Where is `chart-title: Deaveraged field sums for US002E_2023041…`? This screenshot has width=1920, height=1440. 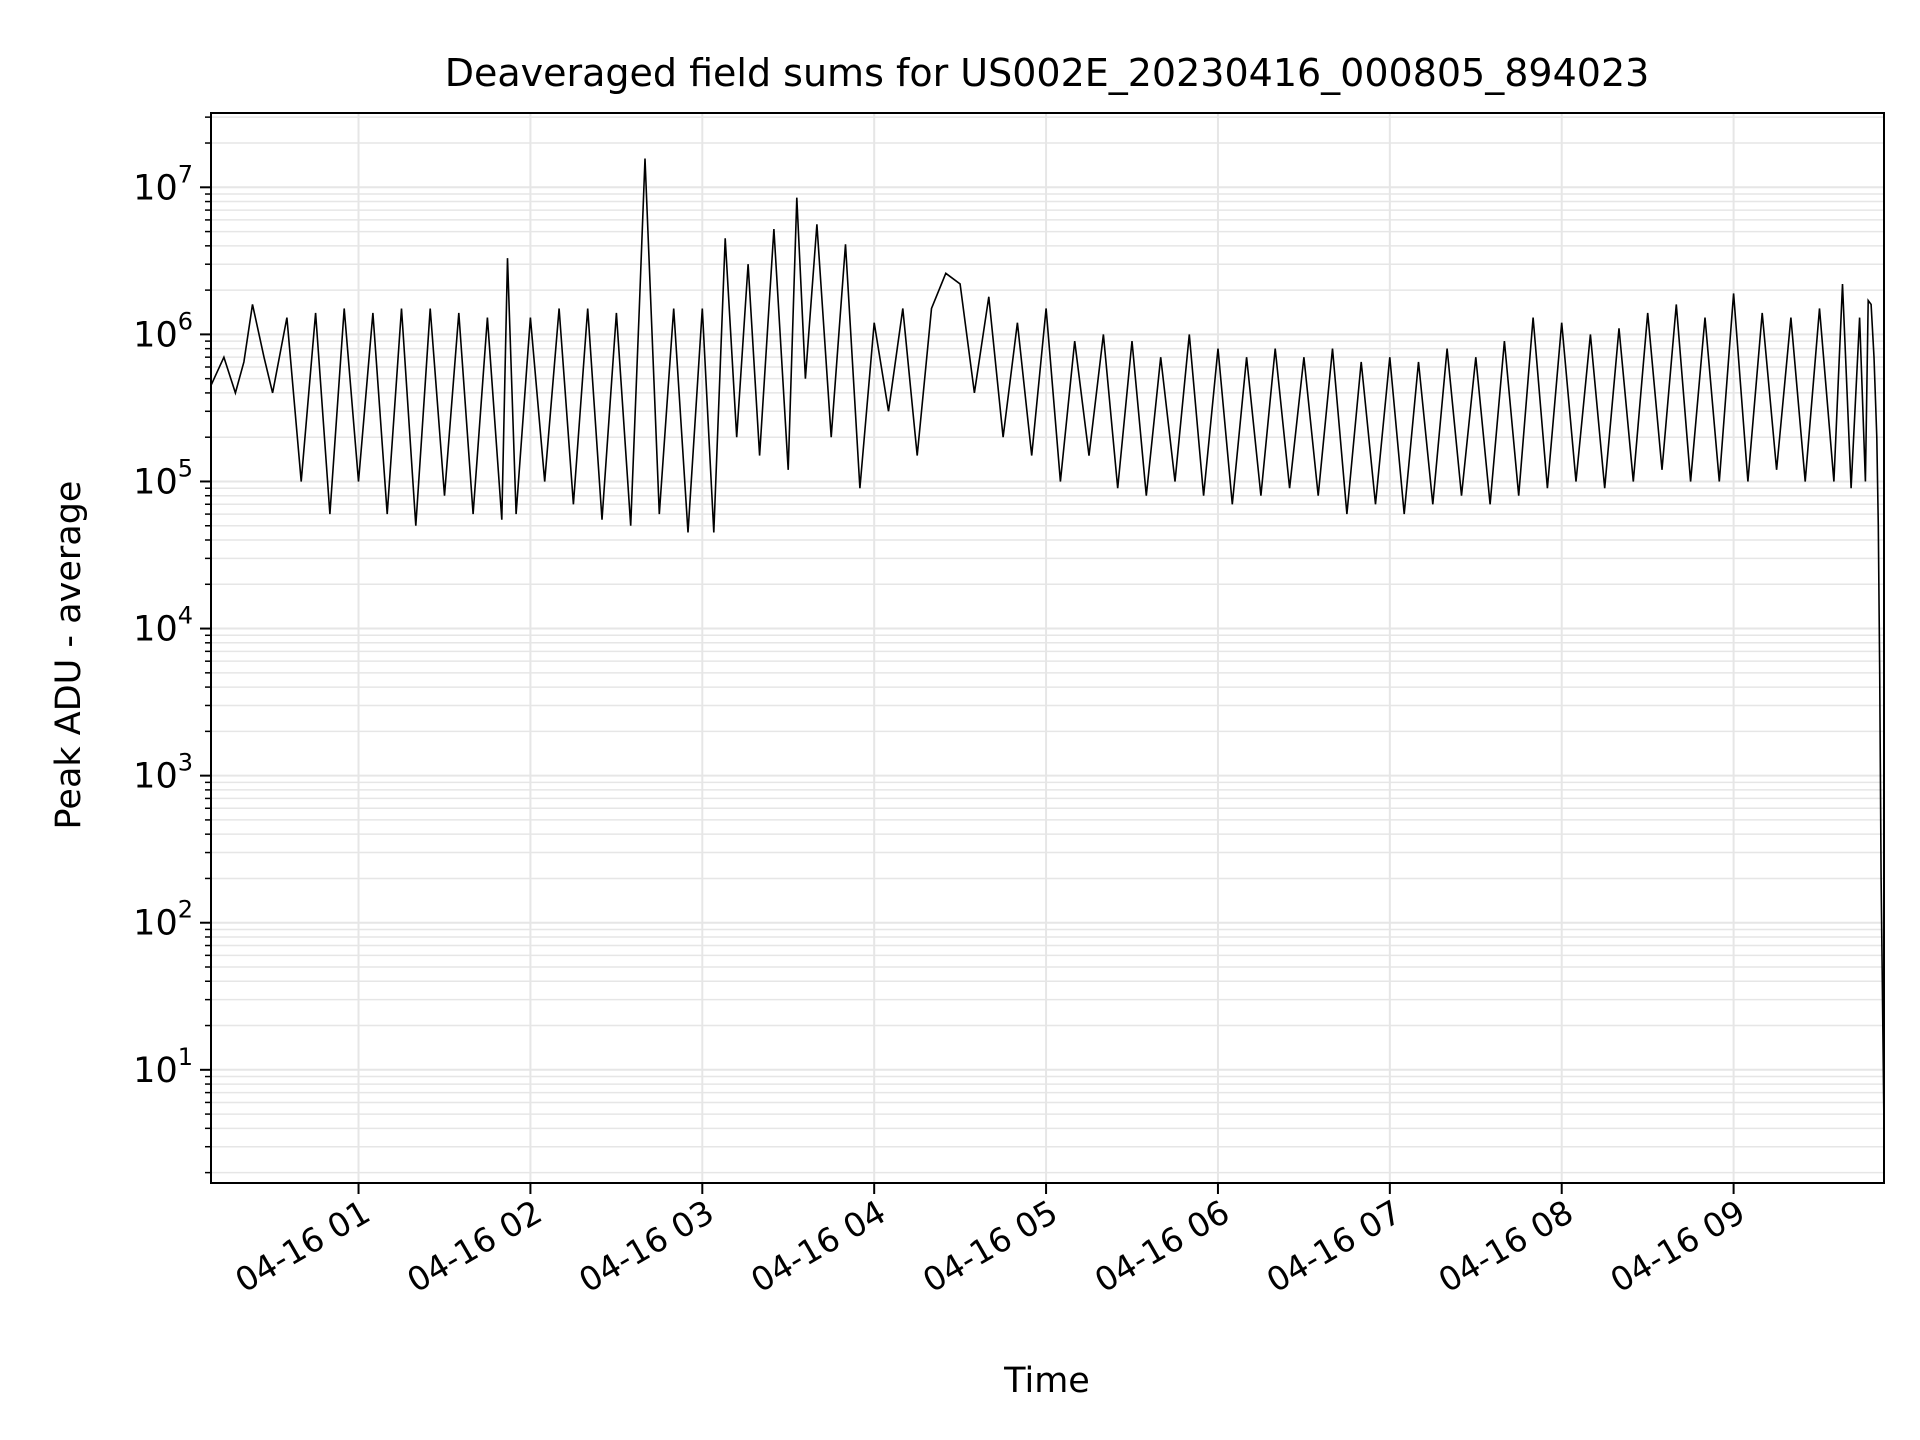 chart-title: Deaveraged field sums for US002E_2023041… is located at coordinates (1047, 73).